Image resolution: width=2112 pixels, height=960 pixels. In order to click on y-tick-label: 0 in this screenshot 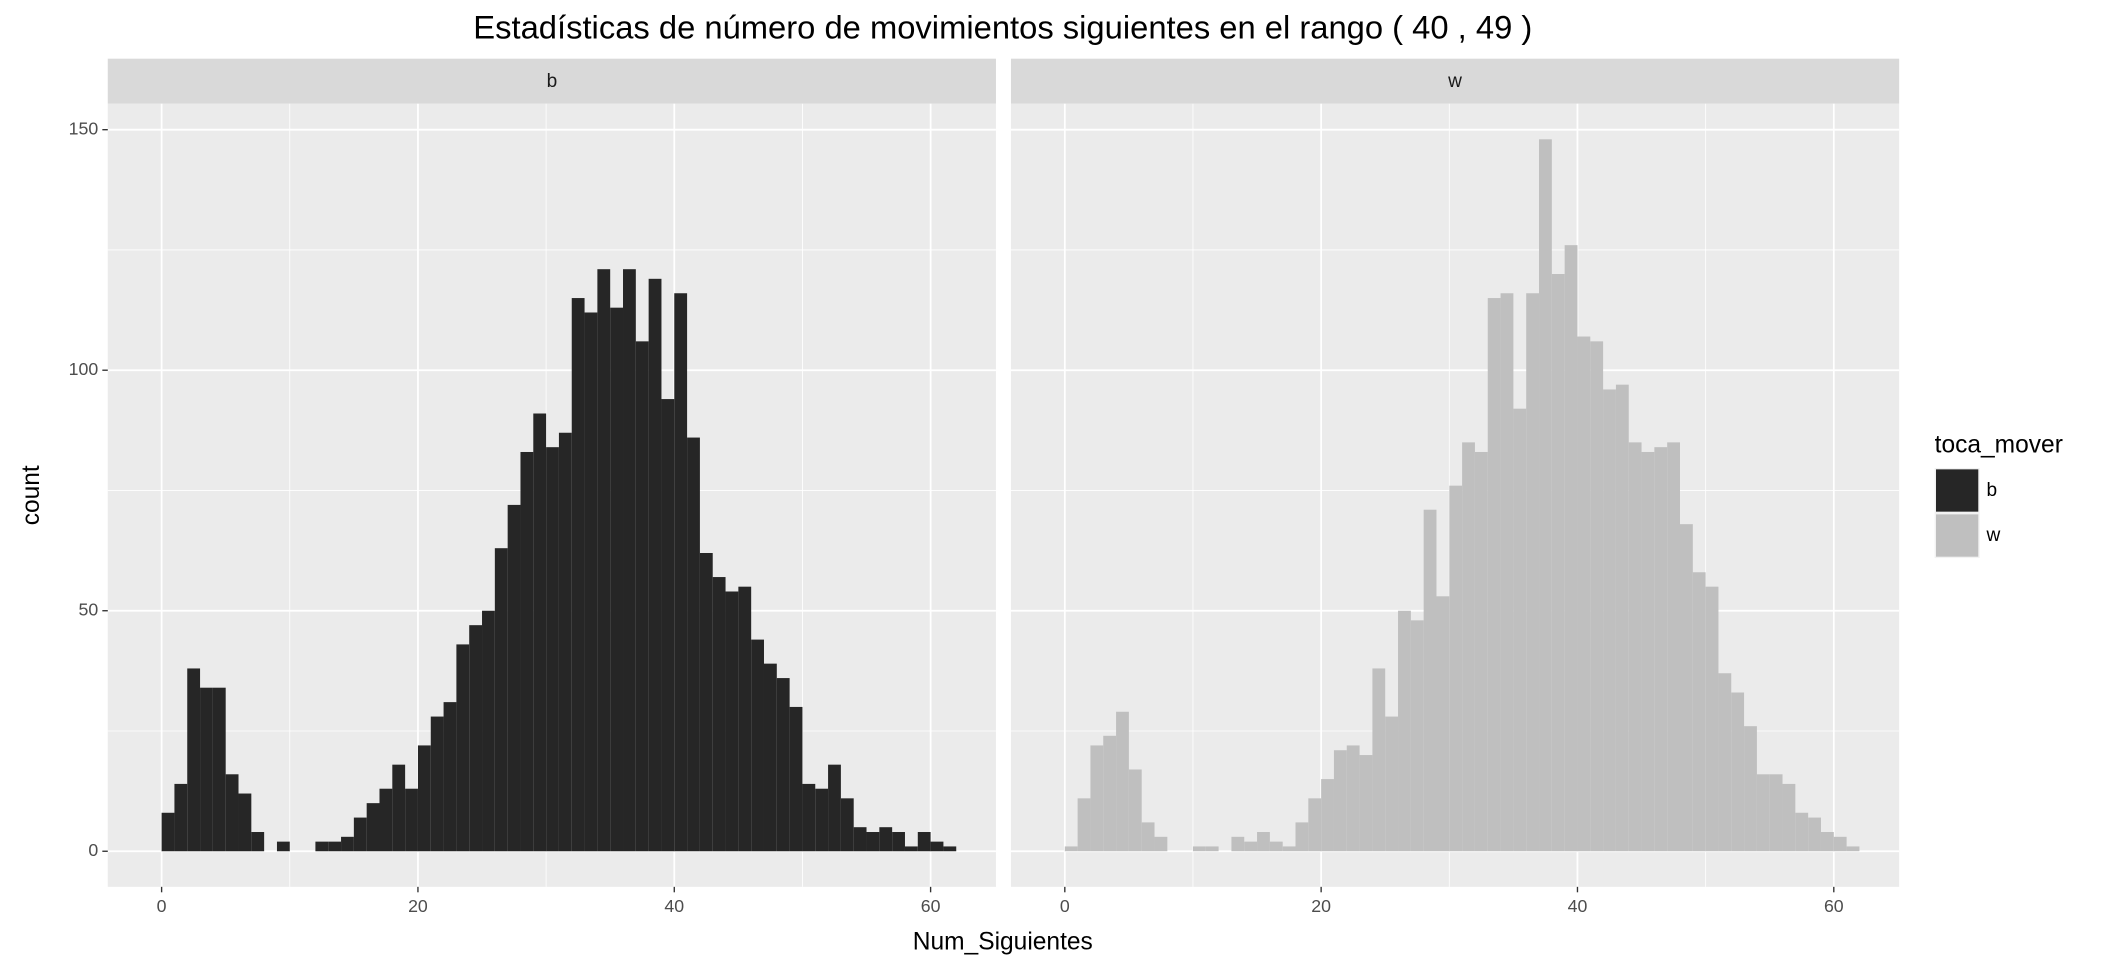, I will do `click(93, 850)`.